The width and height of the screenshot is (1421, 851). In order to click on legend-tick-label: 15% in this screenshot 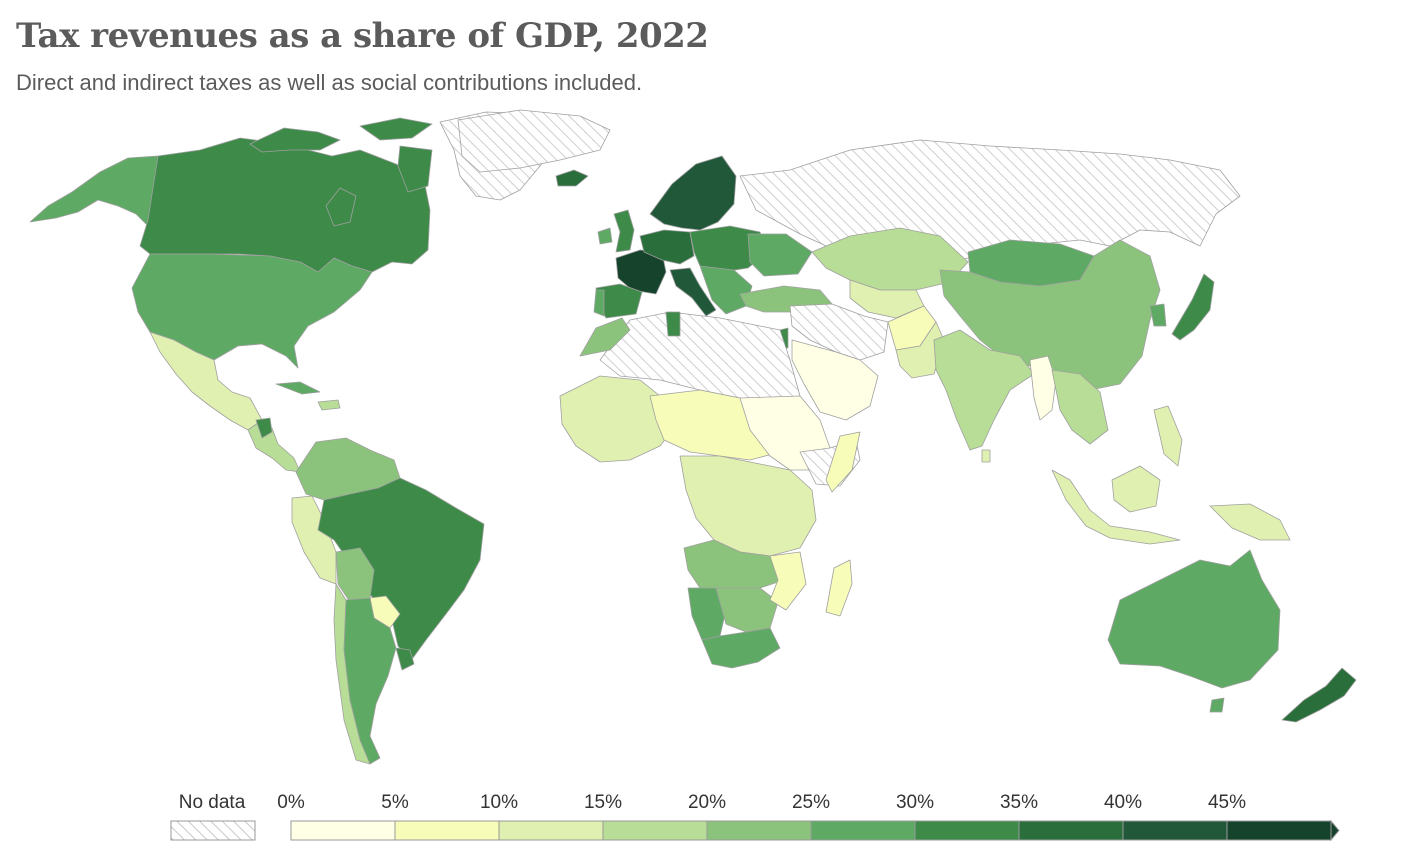, I will do `click(603, 802)`.